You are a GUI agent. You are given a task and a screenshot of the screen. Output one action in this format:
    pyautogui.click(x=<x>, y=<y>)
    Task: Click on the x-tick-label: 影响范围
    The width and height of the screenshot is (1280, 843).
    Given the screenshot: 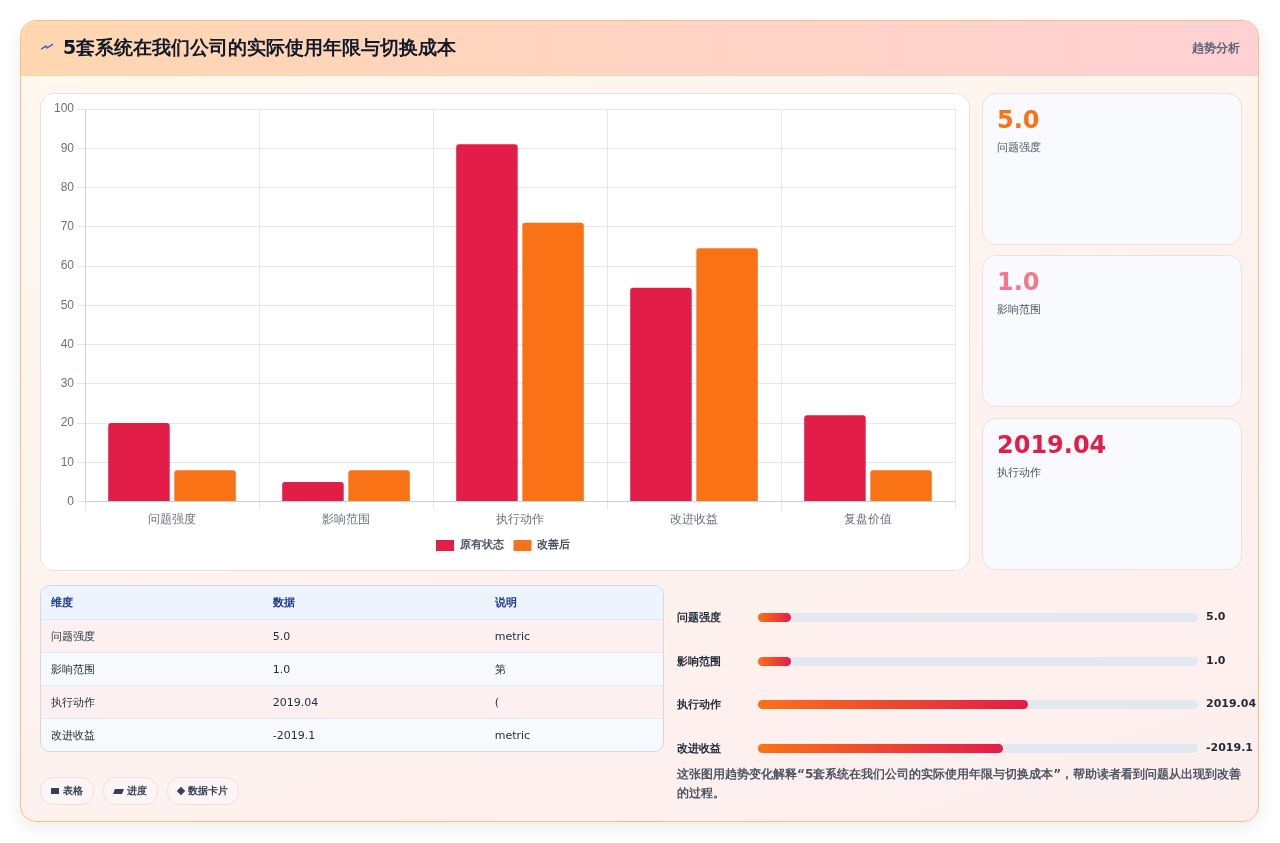 What is the action you would take?
    pyautogui.click(x=346, y=518)
    